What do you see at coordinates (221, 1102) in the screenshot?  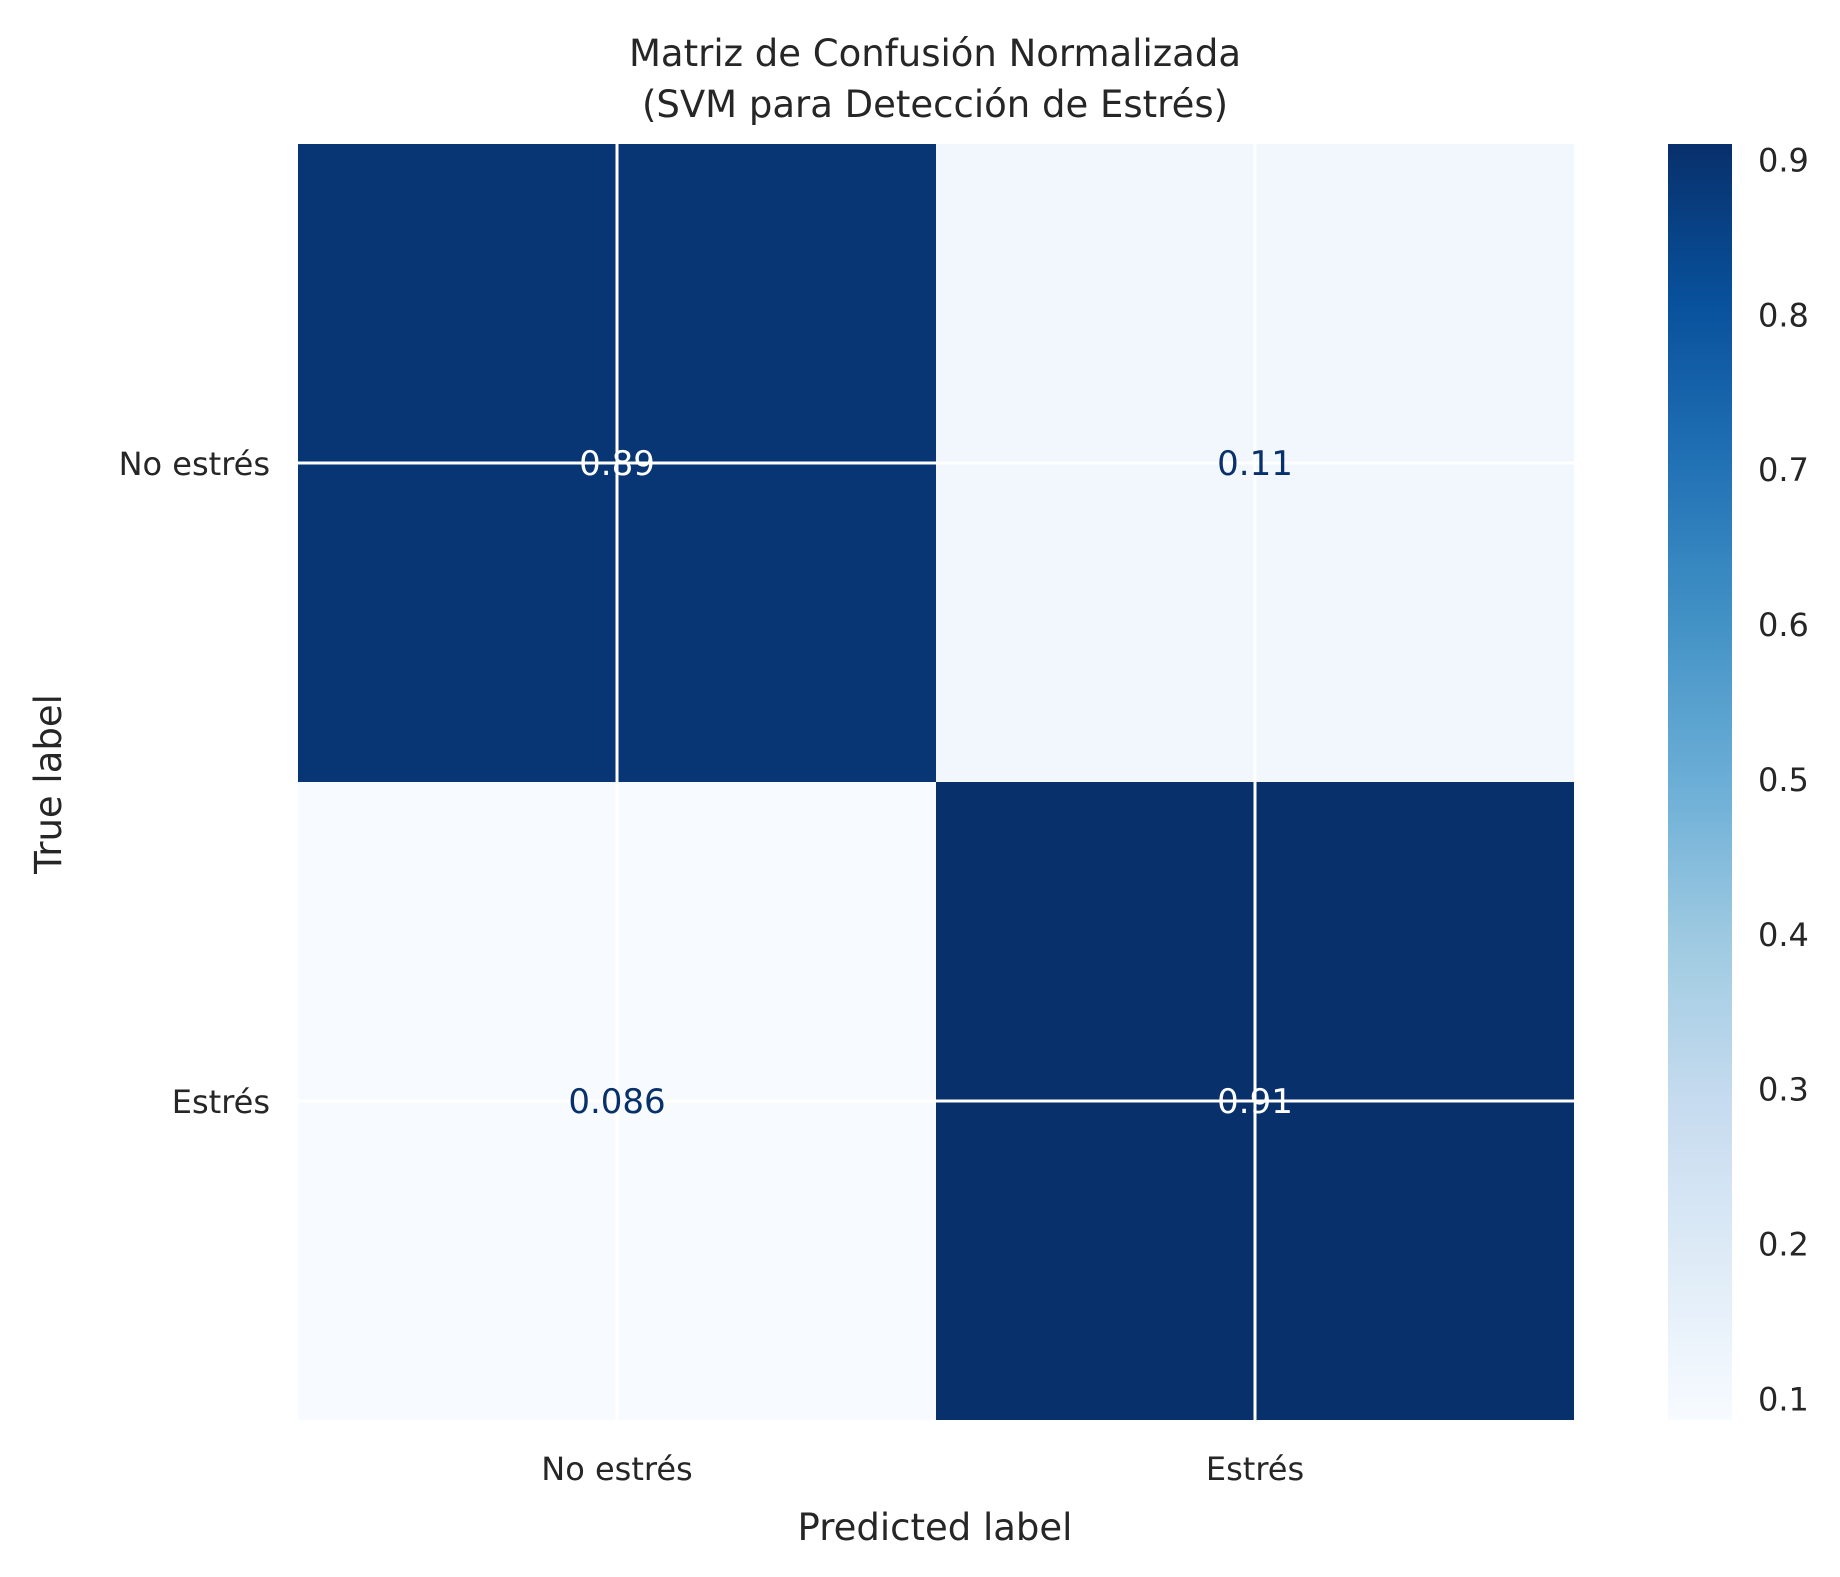 I see `y-tick-label: Estrés` at bounding box center [221, 1102].